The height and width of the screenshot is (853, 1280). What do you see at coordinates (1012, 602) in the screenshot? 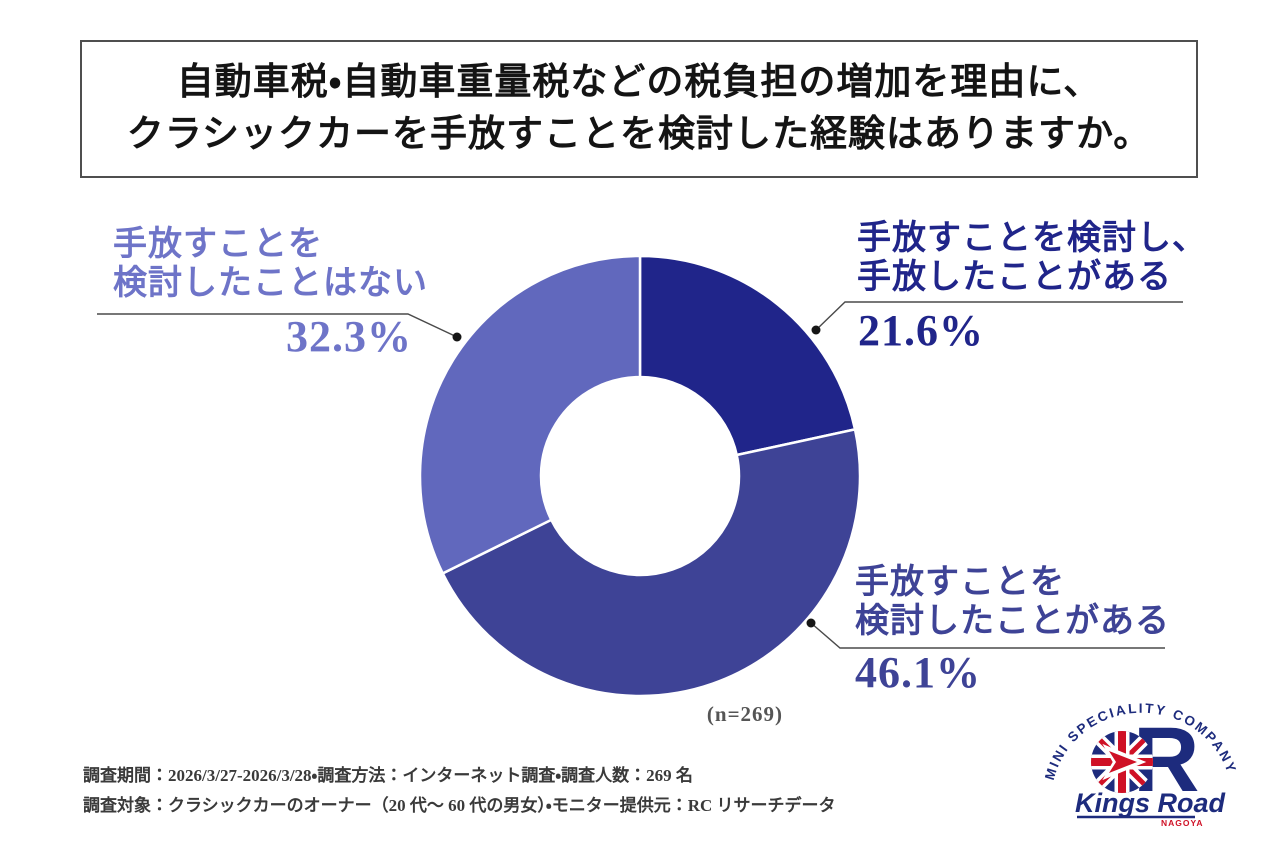
I see `callout-label-considered: 手放すことを 検討したことがある` at bounding box center [1012, 602].